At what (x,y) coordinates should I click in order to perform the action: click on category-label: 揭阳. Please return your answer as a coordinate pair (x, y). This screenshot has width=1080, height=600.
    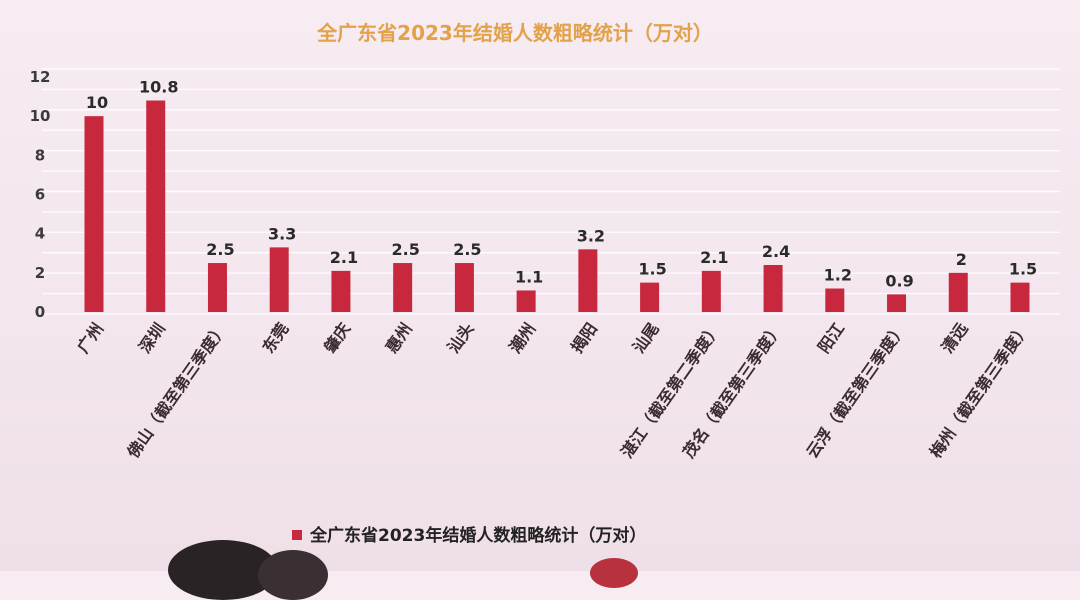
    Looking at the image, I should click on (584, 337).